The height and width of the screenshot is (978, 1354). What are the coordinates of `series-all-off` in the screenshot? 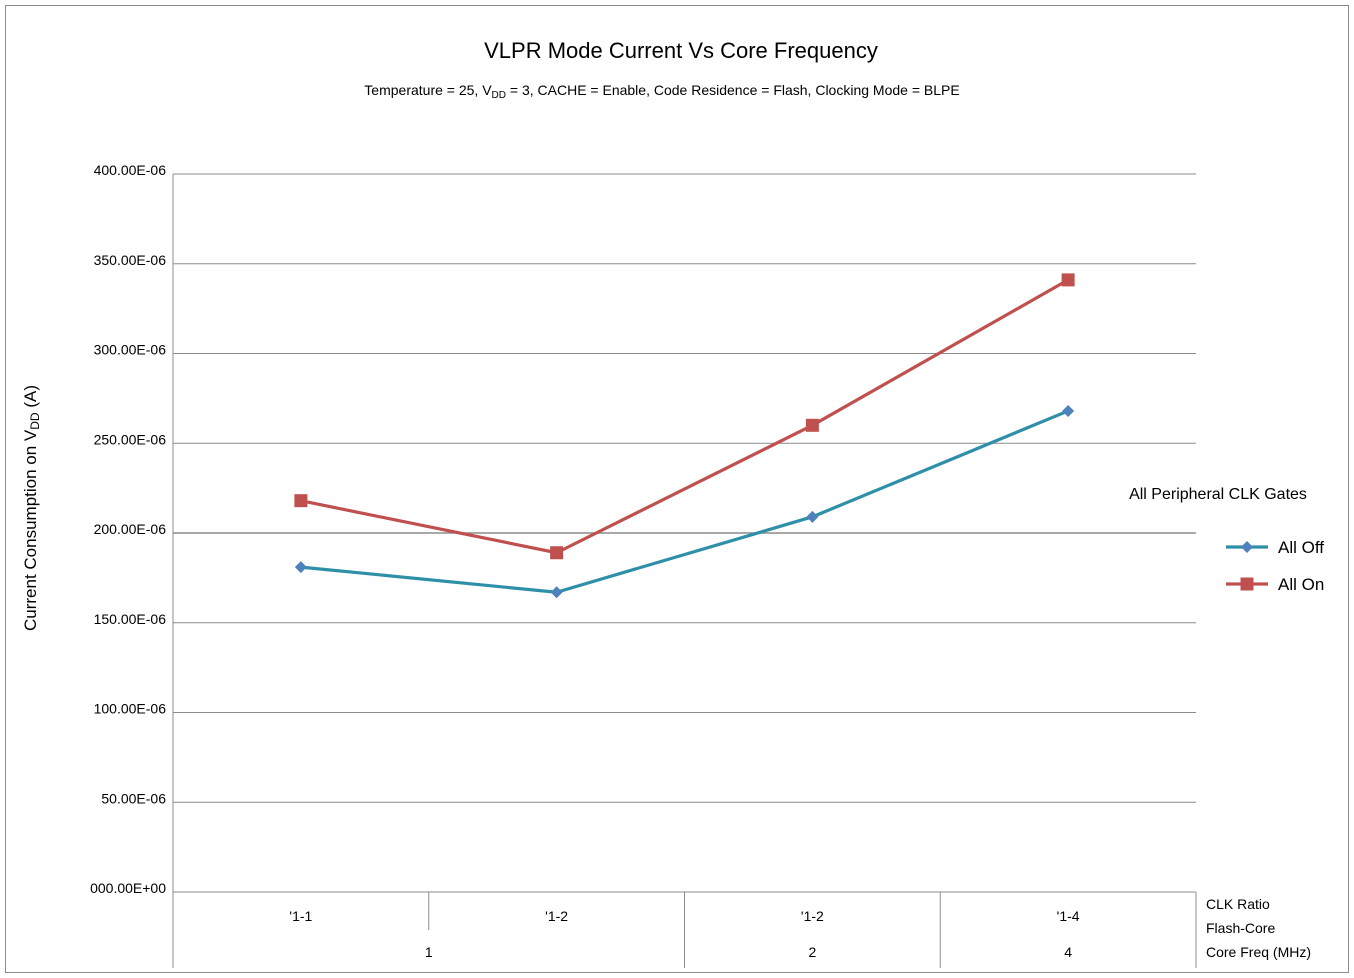 It's located at (684, 501).